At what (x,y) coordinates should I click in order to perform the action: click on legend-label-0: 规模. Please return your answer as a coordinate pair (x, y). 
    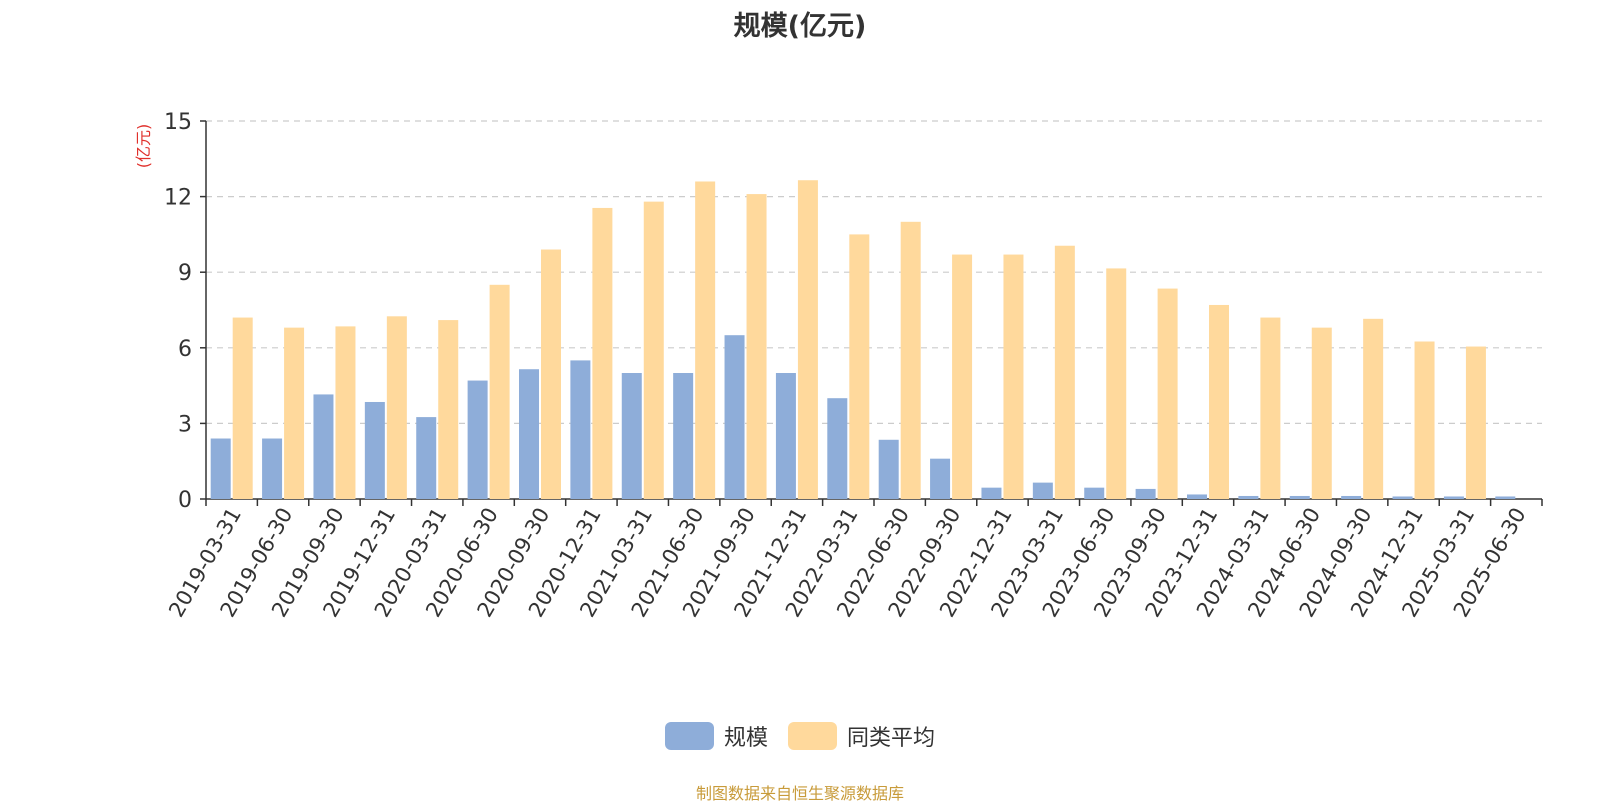
    Looking at the image, I should click on (745, 738).